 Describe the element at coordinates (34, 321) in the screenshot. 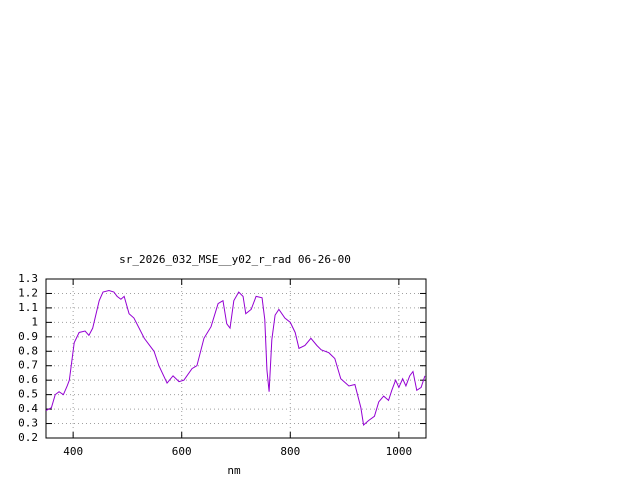

I see `y-tick-label: 1` at that location.